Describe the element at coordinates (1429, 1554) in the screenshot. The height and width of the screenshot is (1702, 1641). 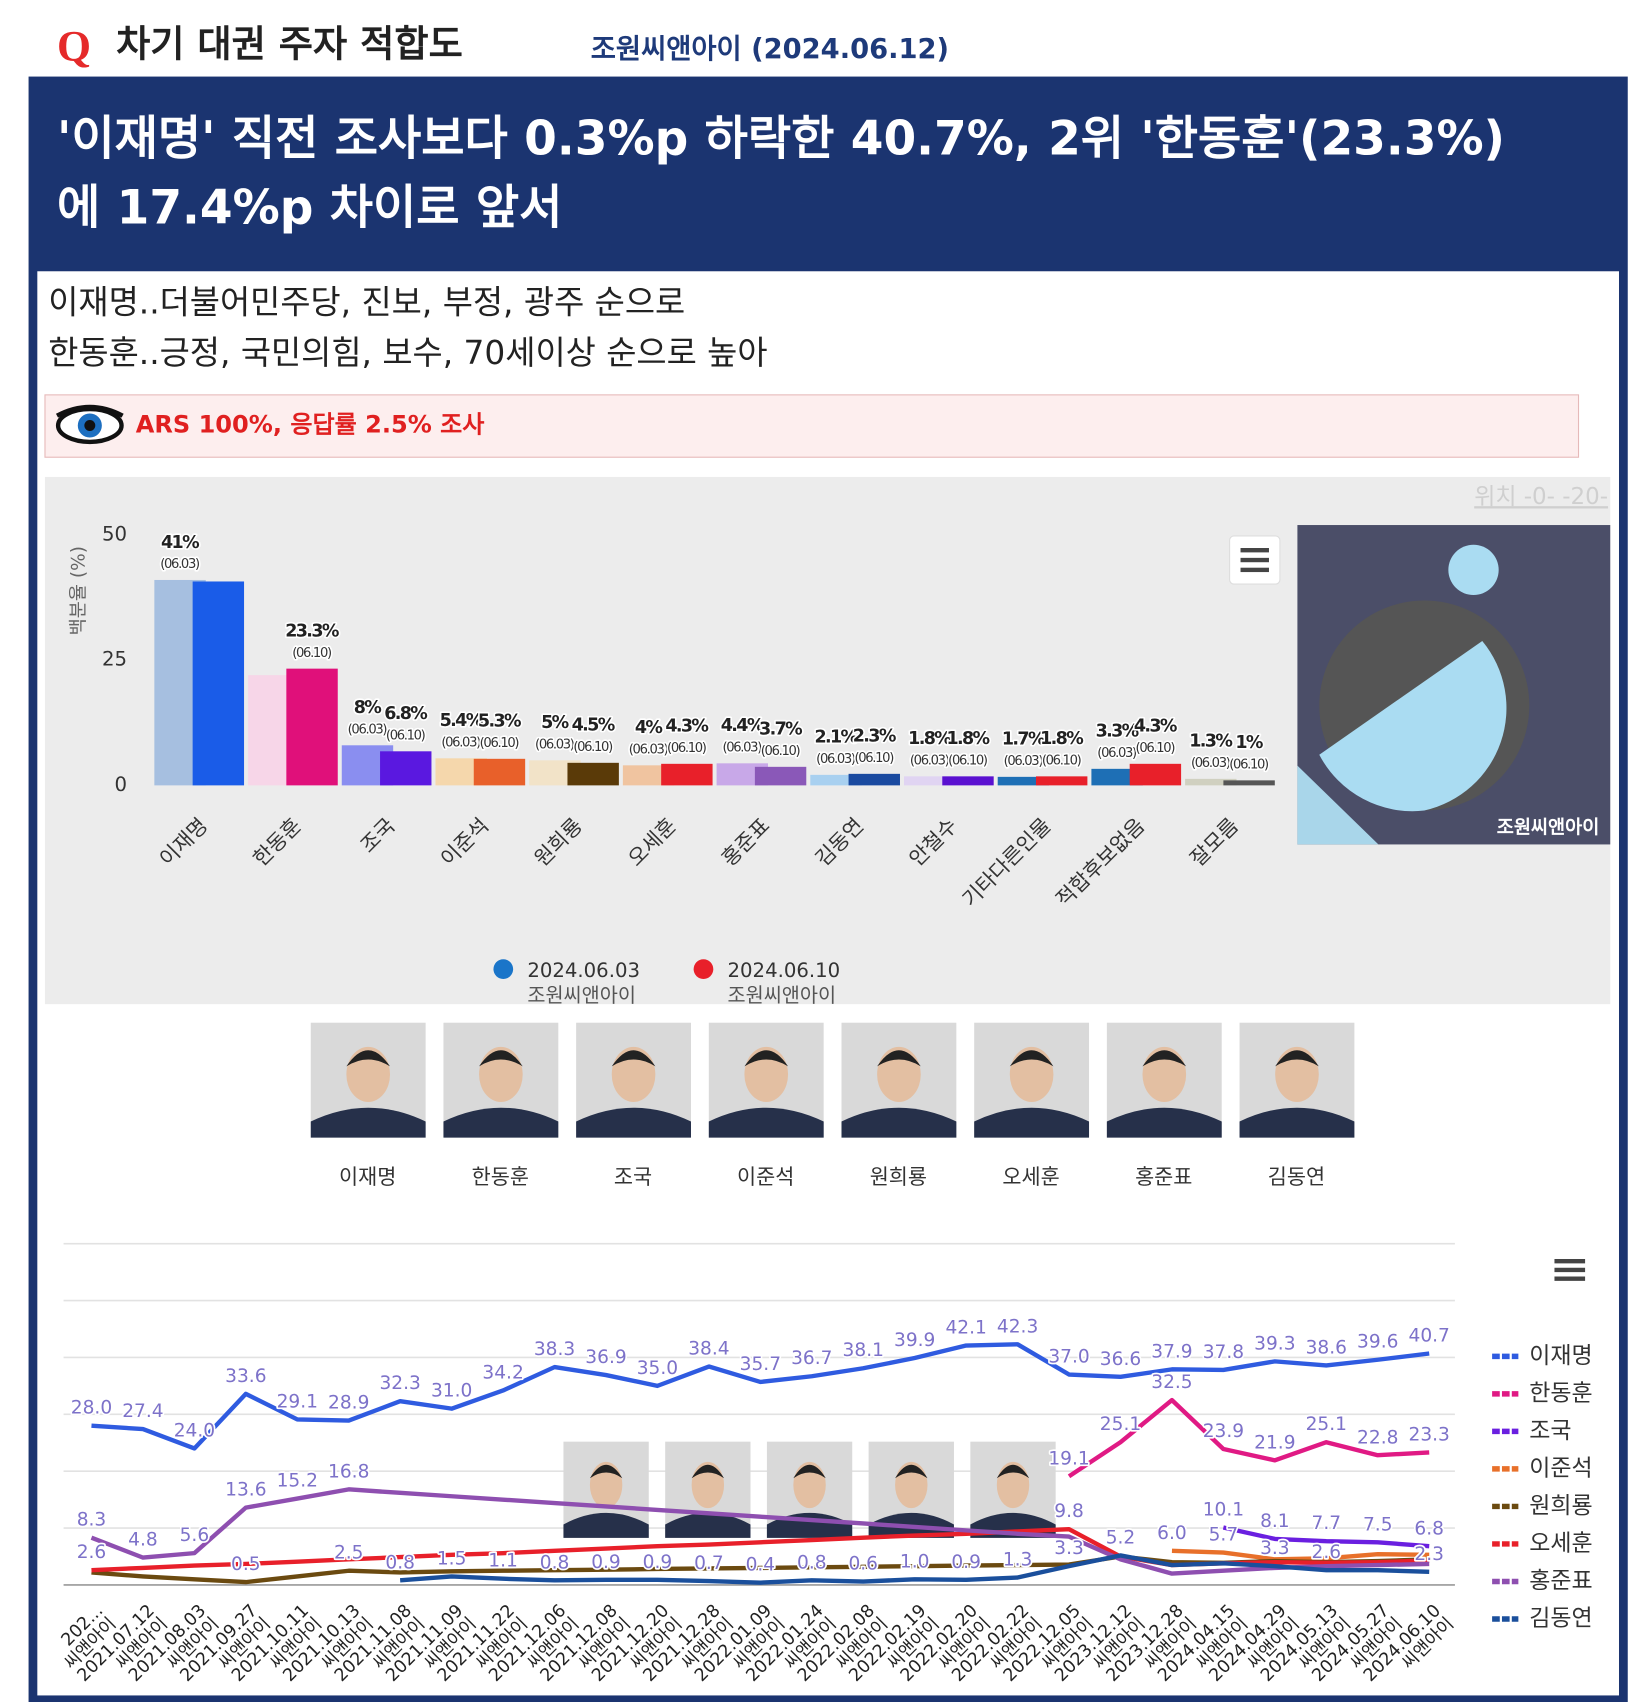
I see `data-label: 2.3` at that location.